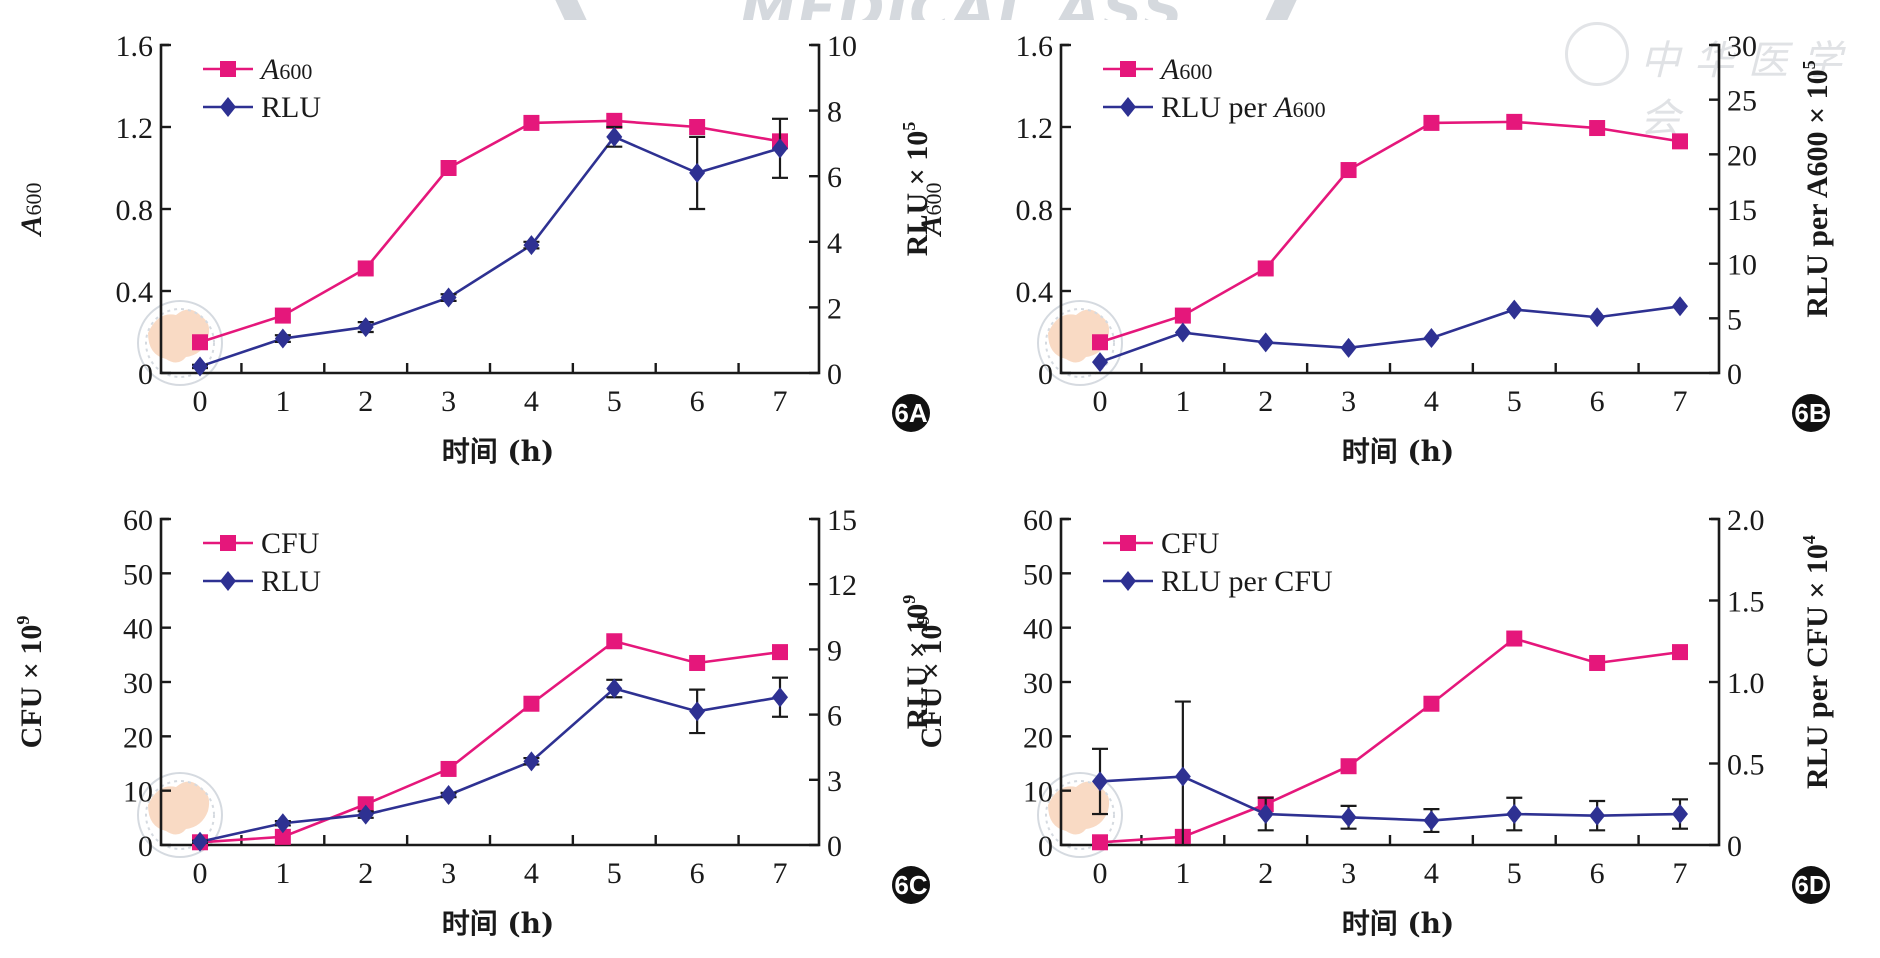  Describe the element at coordinates (1742, 101) in the screenshot. I see `y-right-tick-label: 25` at that location.